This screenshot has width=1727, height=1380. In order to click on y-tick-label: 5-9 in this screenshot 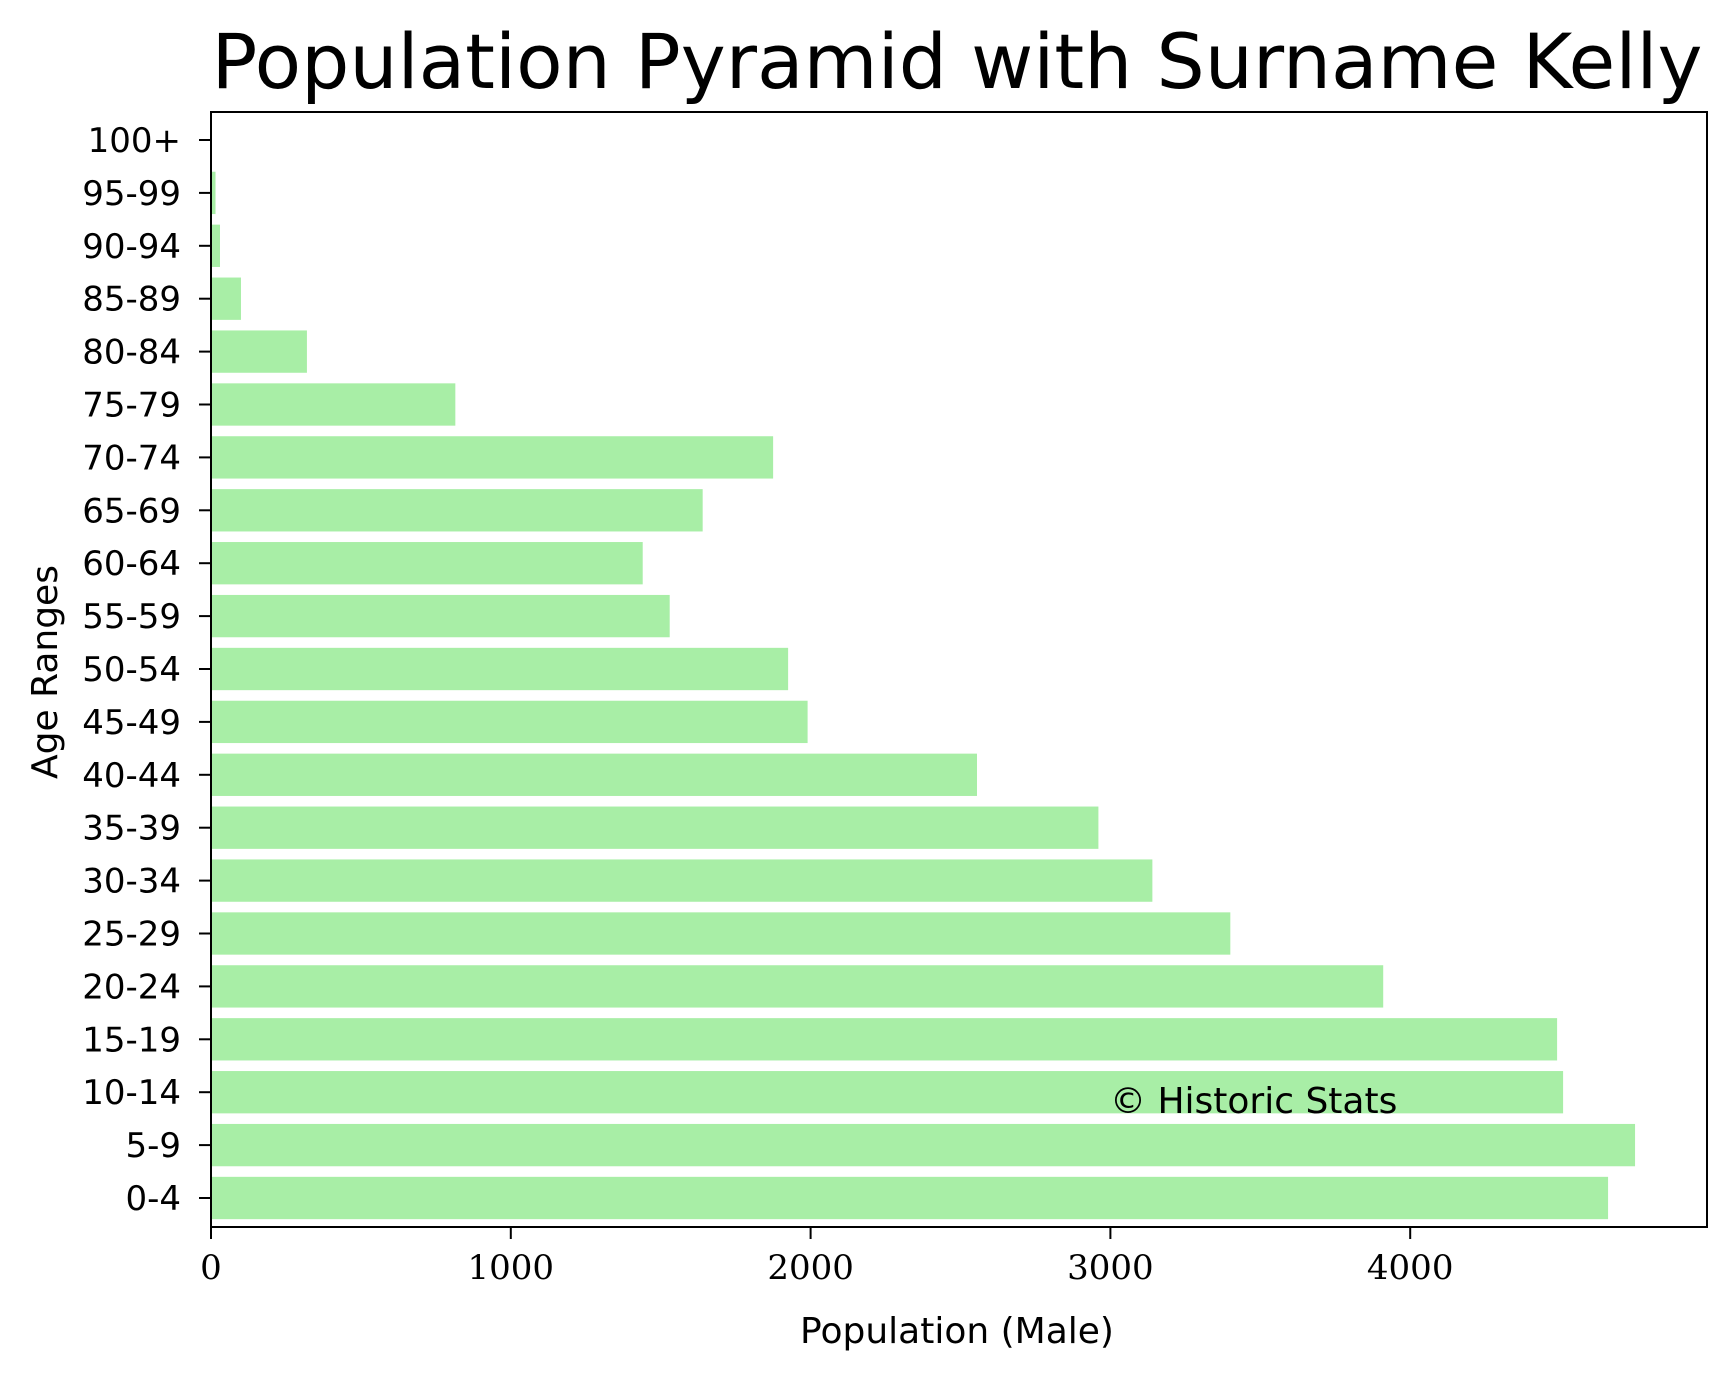, I will do `click(153, 1146)`.